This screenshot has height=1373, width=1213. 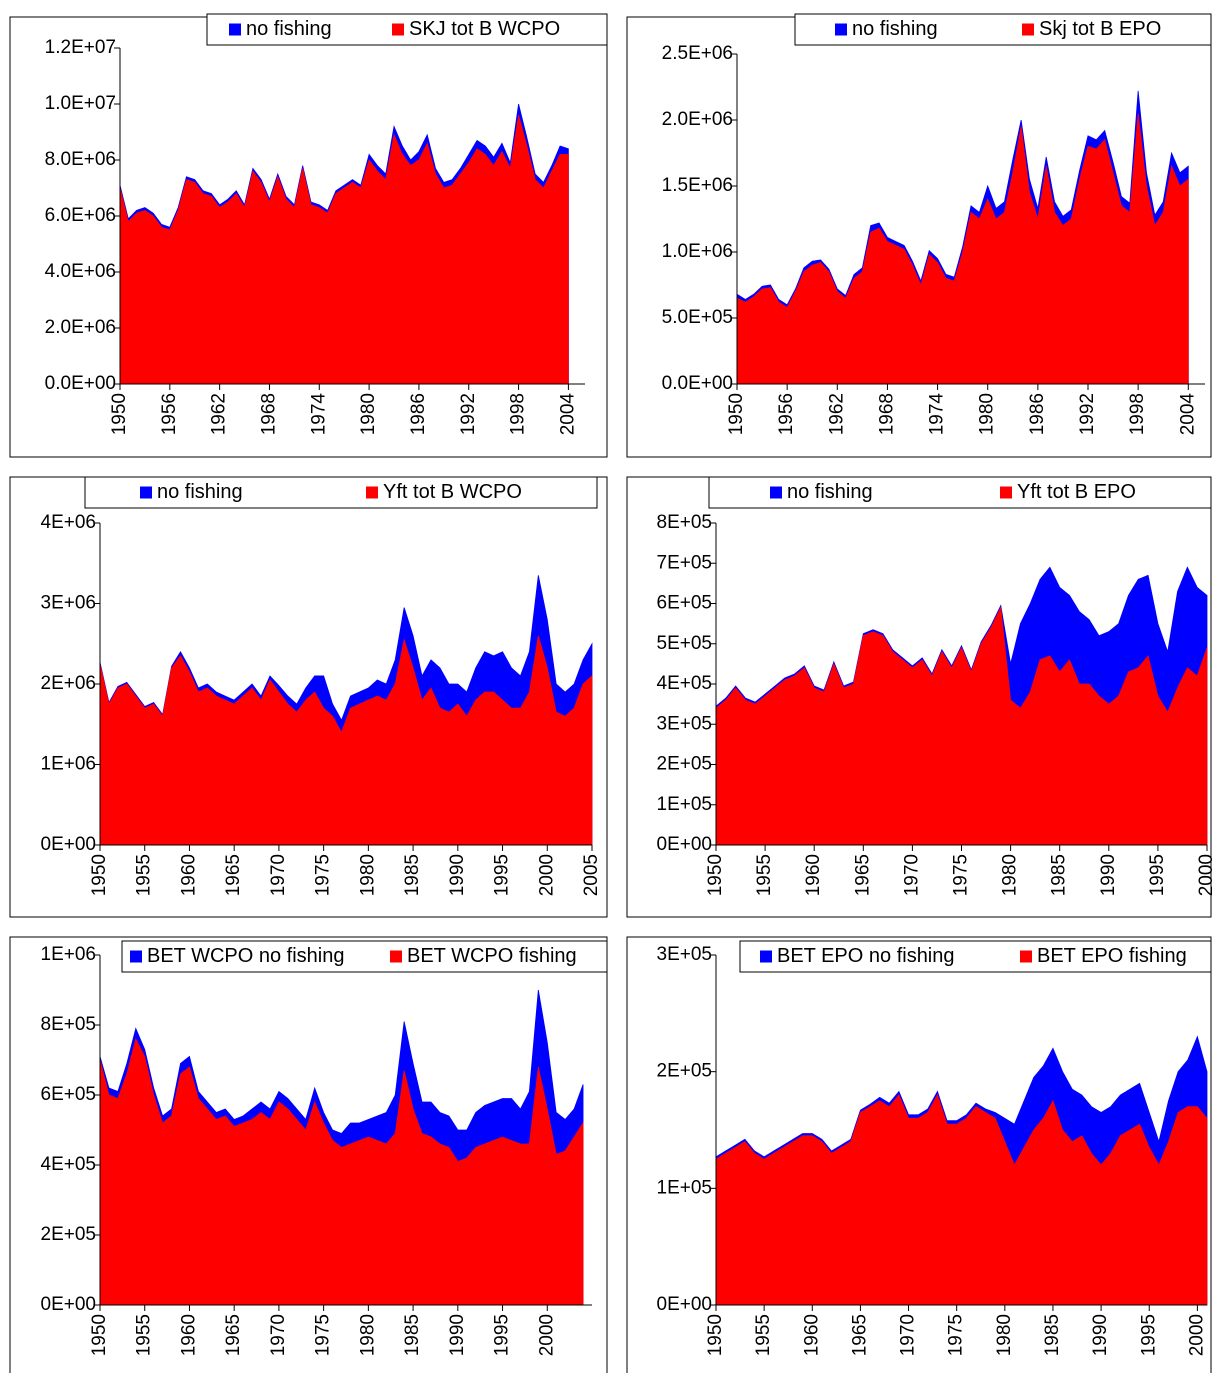 What do you see at coordinates (80, 383) in the screenshot?
I see `y-tick-label: 0.0E+00` at bounding box center [80, 383].